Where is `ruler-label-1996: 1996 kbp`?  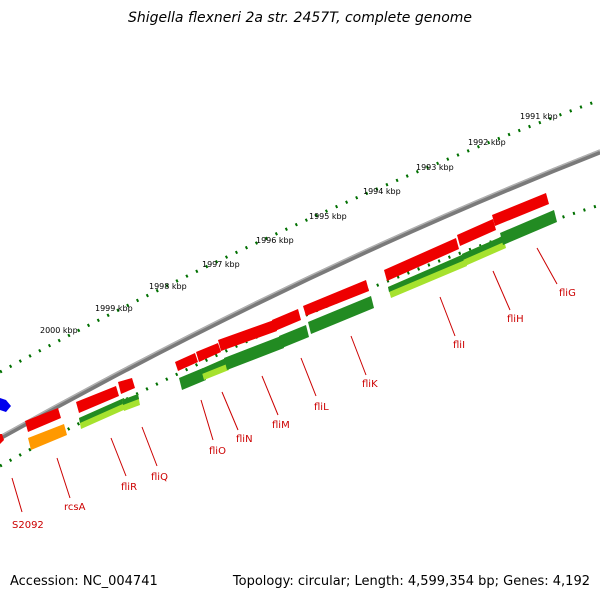 ruler-label-1996: 1996 kbp is located at coordinates (275, 240).